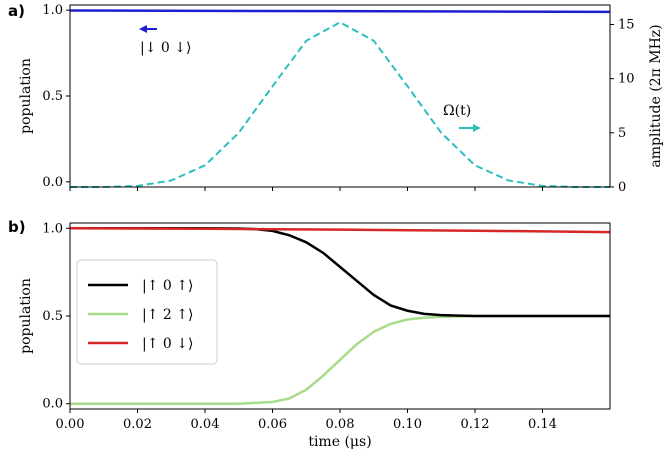  What do you see at coordinates (16, 11) in the screenshot?
I see `panel-label: a)` at bounding box center [16, 11].